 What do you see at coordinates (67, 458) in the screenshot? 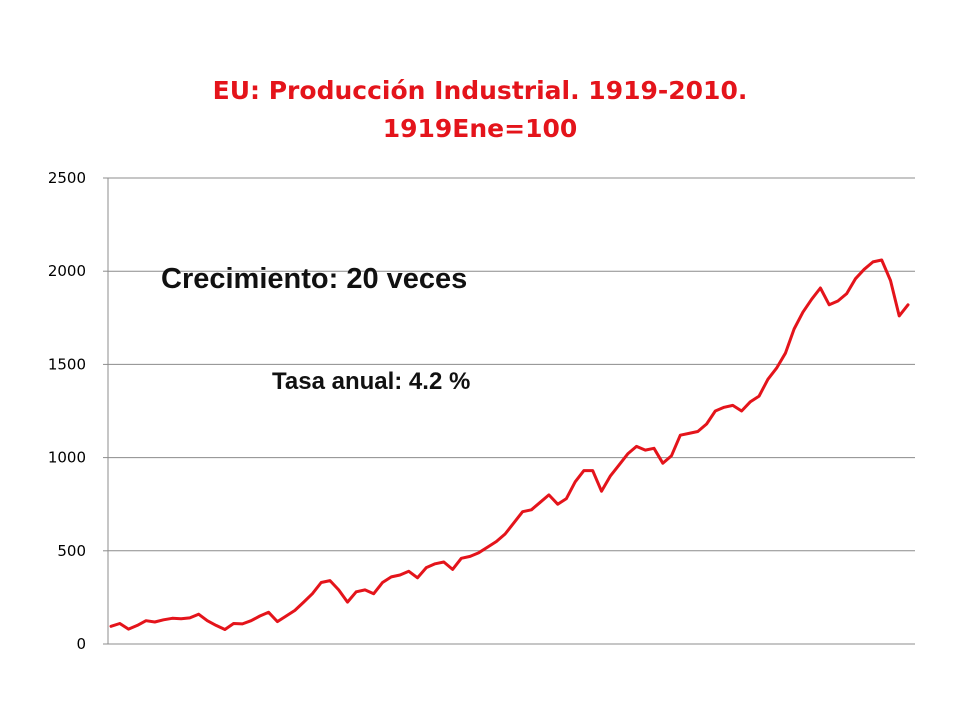
I see `y-tick-label: 1000` at bounding box center [67, 458].